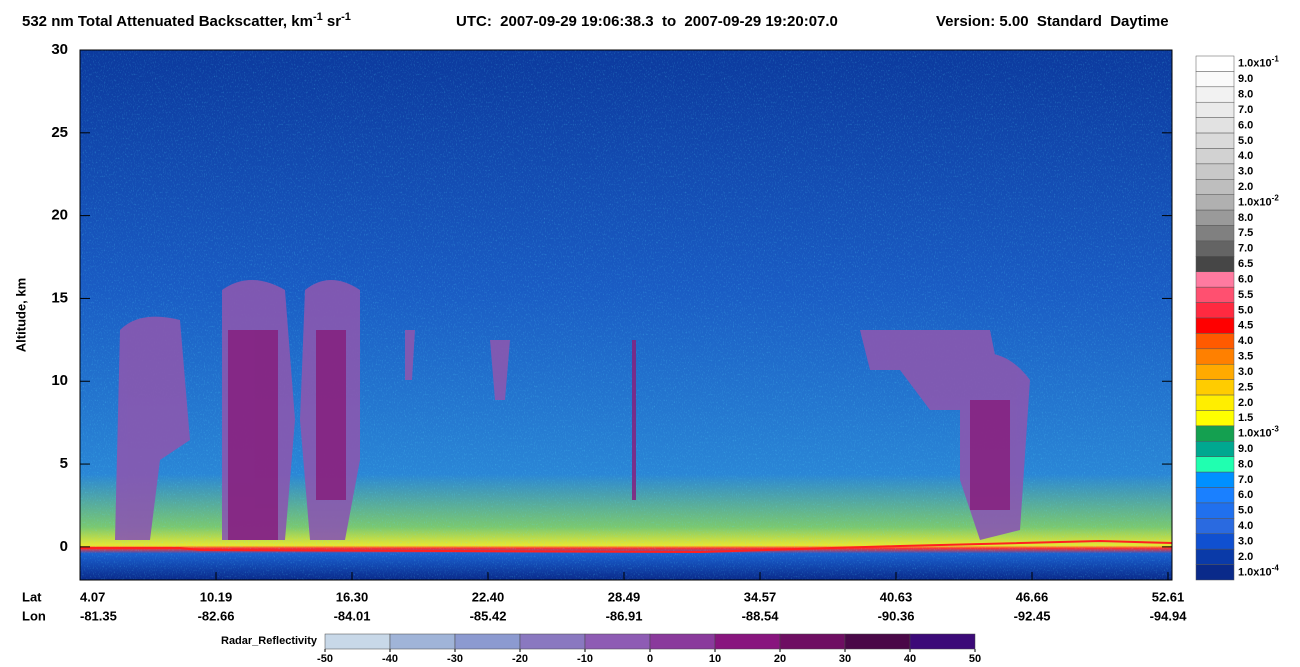 The height and width of the screenshot is (667, 1300). I want to click on radar-tick-label: -10, so click(585, 659).